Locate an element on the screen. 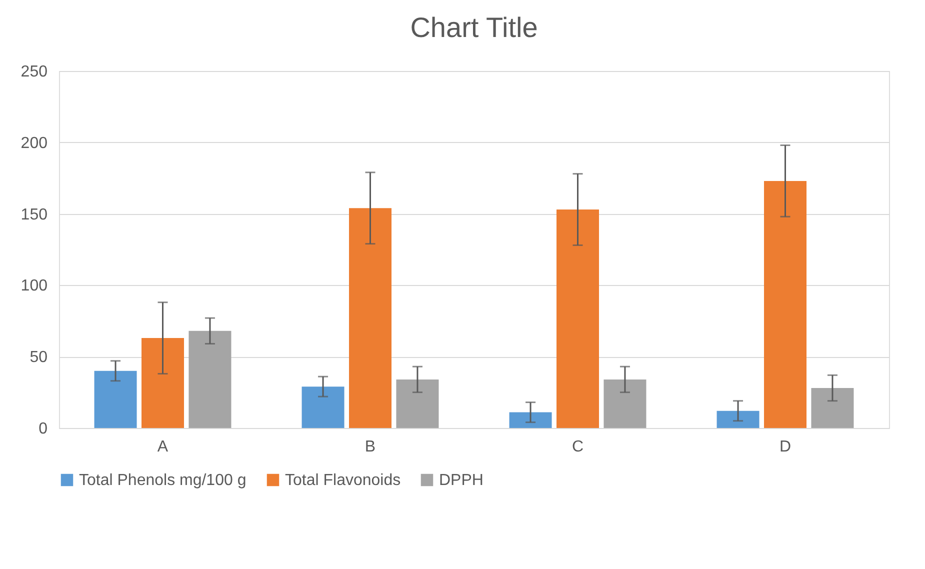 This screenshot has height=569, width=925. y-tick-label: 50 is located at coordinates (39, 357).